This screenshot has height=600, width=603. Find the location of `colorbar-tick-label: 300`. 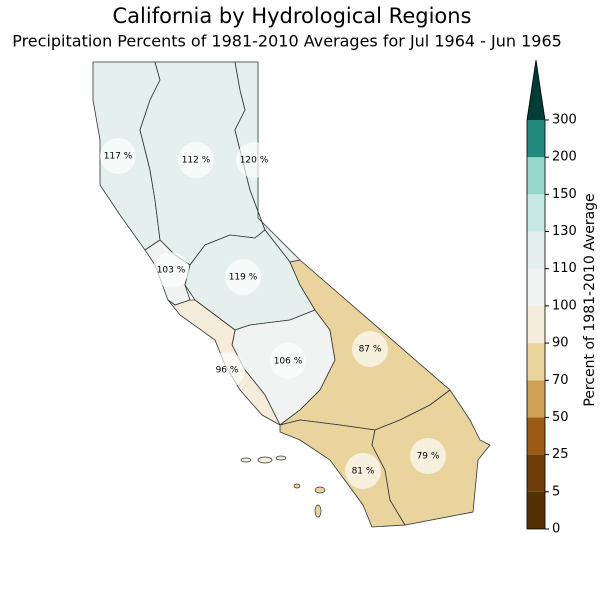

colorbar-tick-label: 300 is located at coordinates (564, 120).